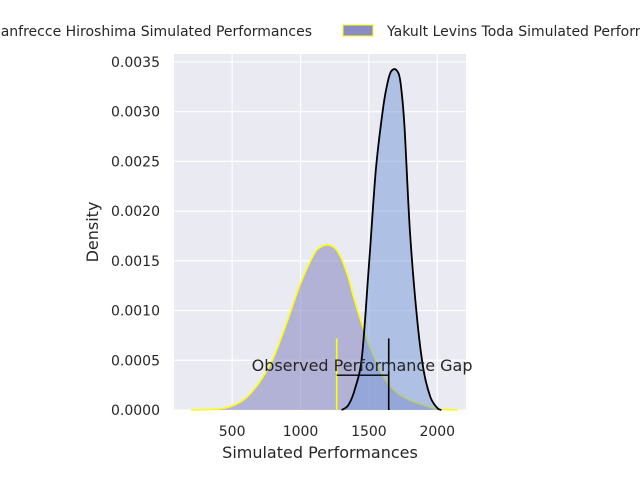  What do you see at coordinates (135, 162) in the screenshot?
I see `y-tick-label: 0.0025` at bounding box center [135, 162].